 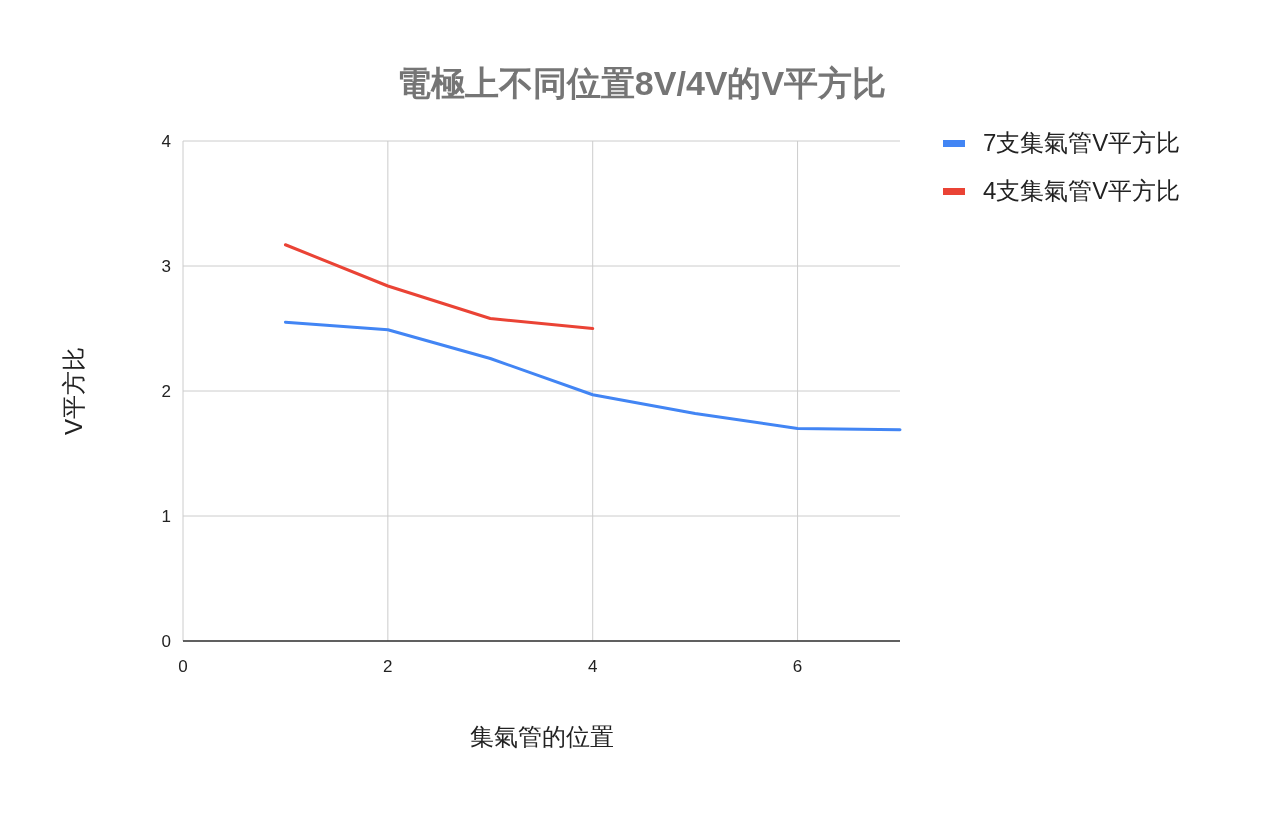 I want to click on y-tick-label: 0, so click(x=166, y=641).